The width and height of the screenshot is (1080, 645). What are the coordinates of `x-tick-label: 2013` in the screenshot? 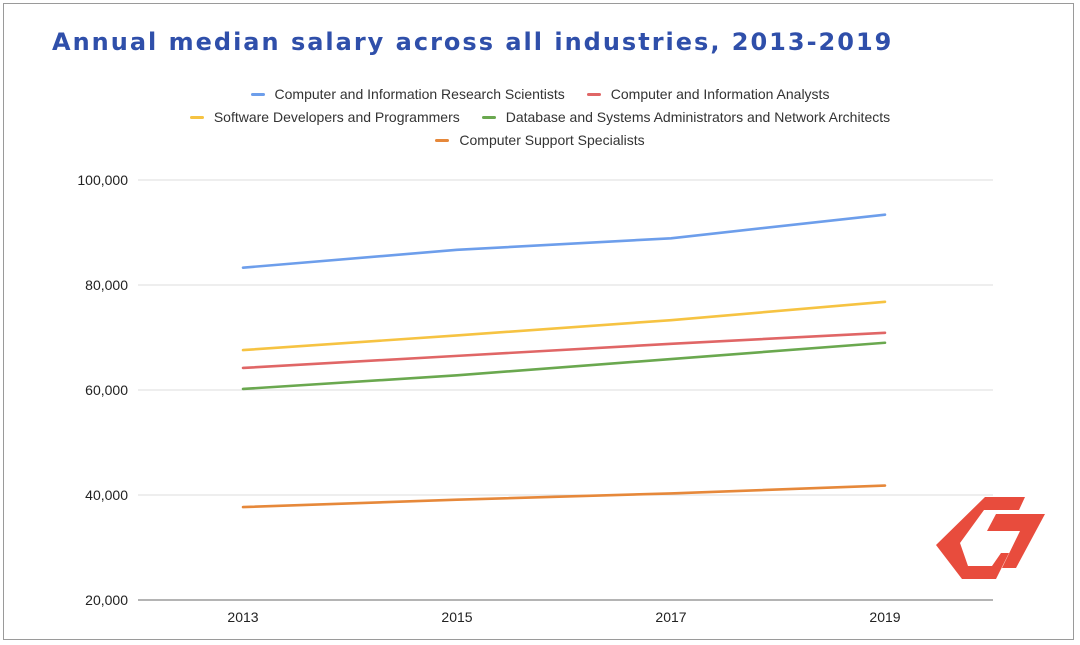 It's located at (242, 617).